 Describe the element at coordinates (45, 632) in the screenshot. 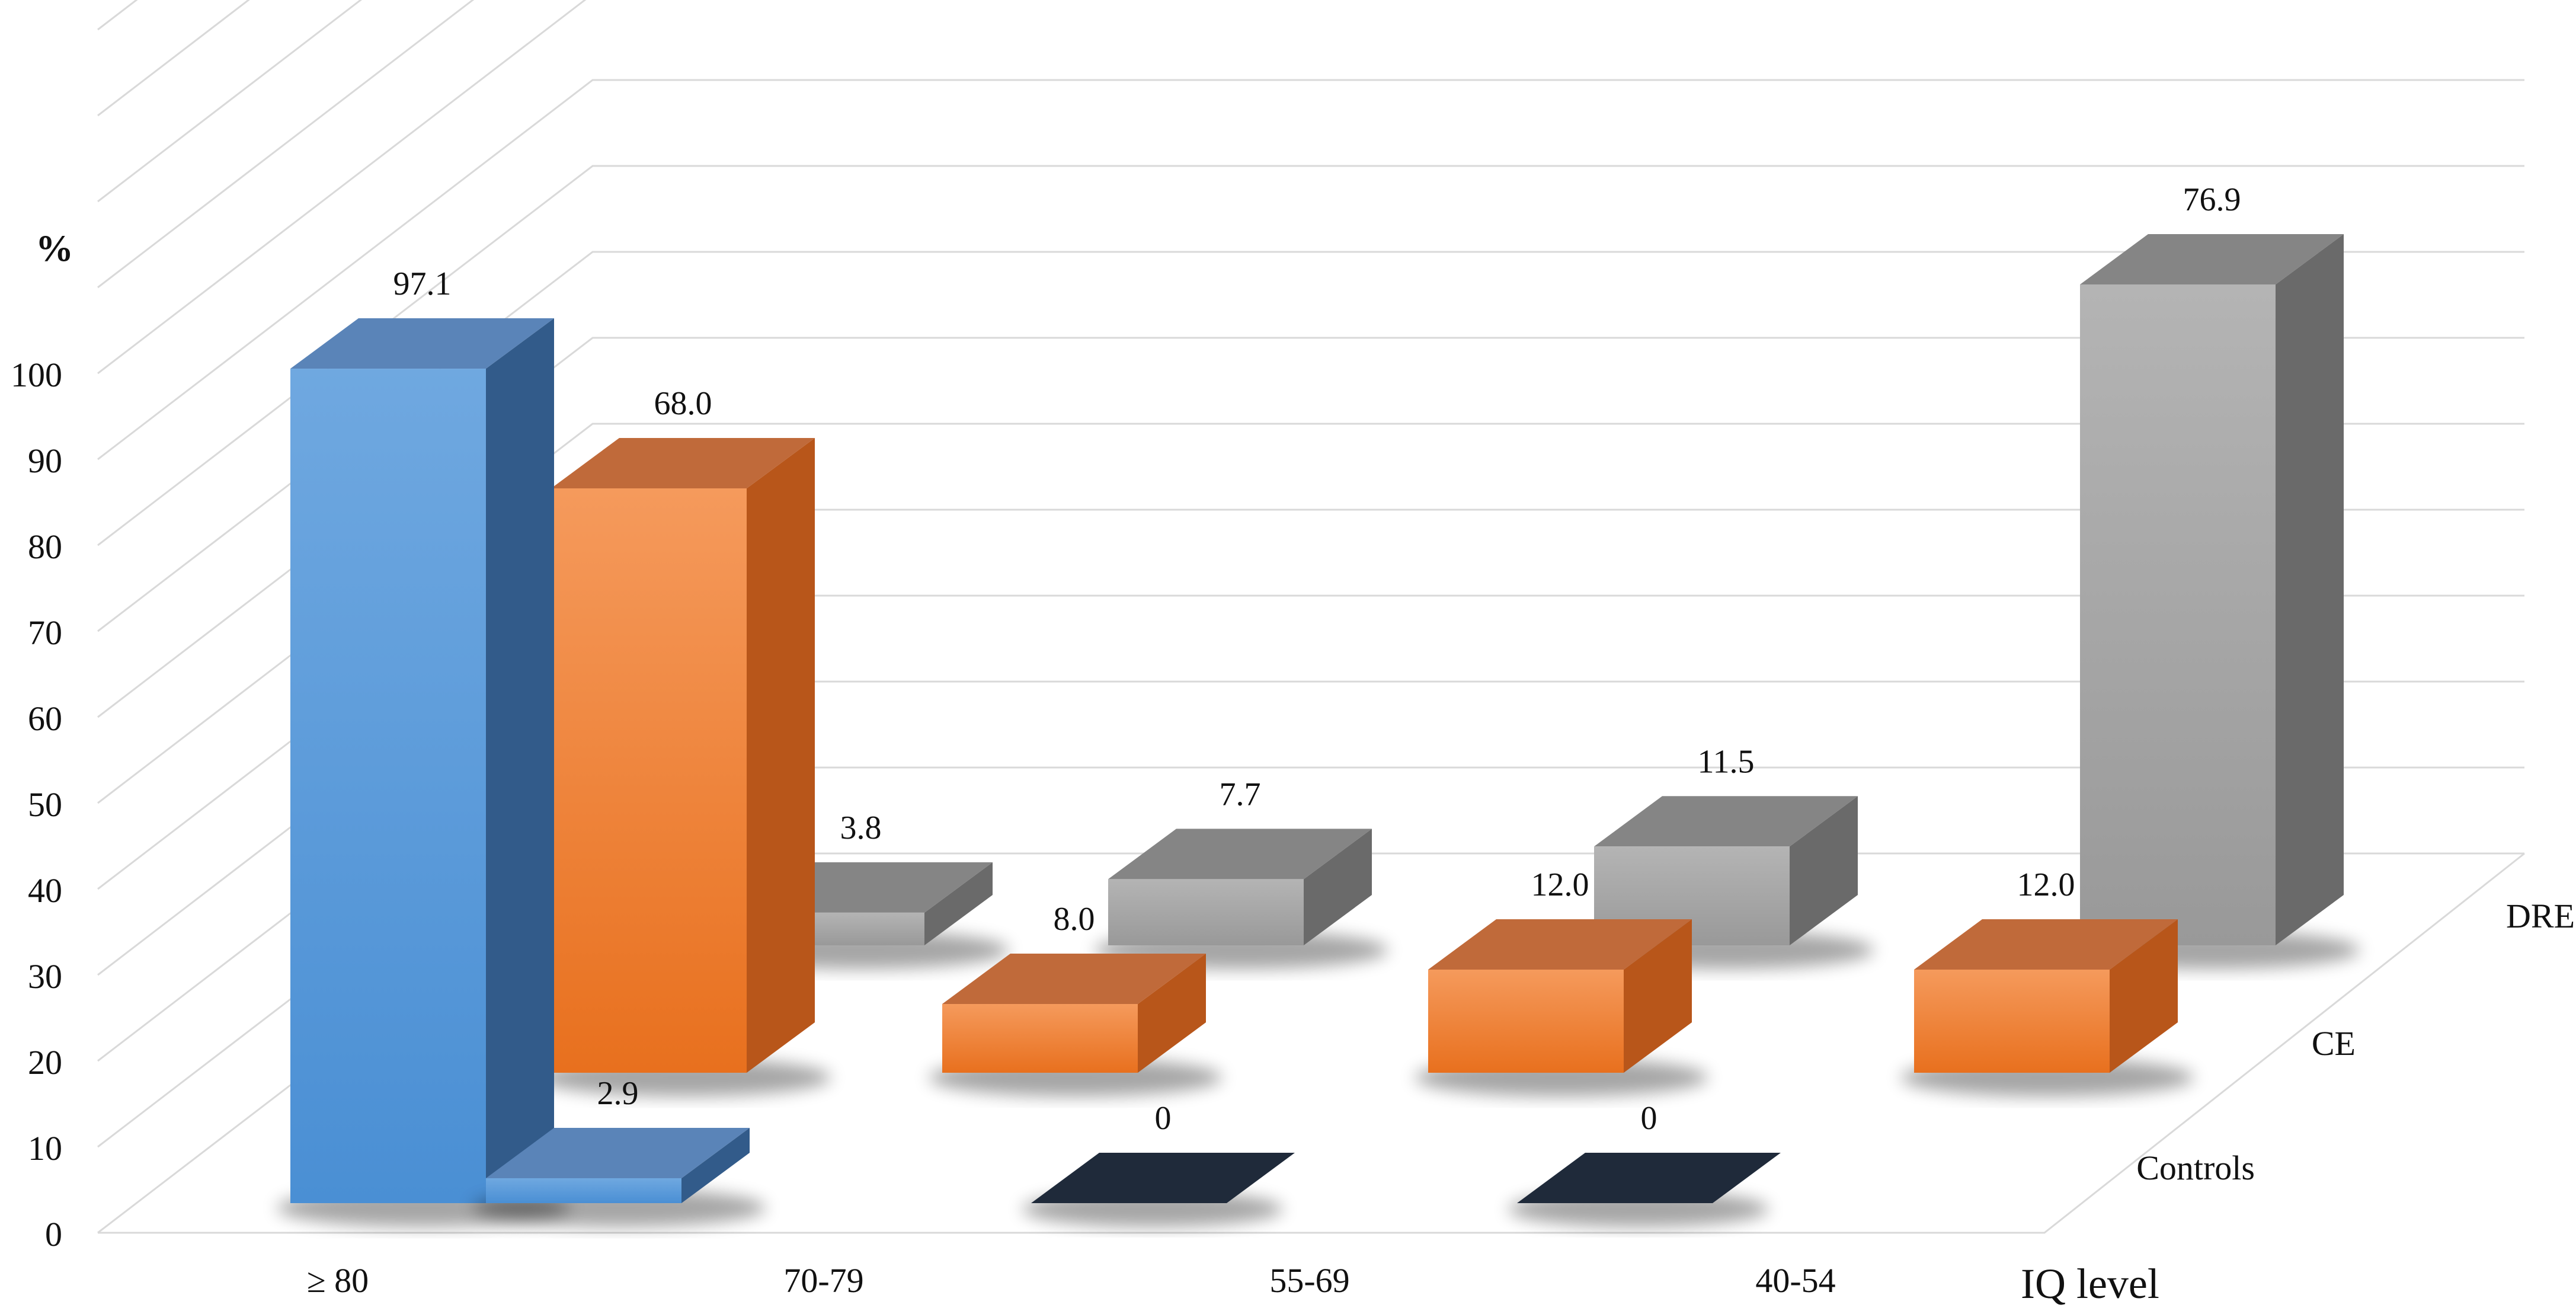

I see `y-tick-label: 70` at that location.